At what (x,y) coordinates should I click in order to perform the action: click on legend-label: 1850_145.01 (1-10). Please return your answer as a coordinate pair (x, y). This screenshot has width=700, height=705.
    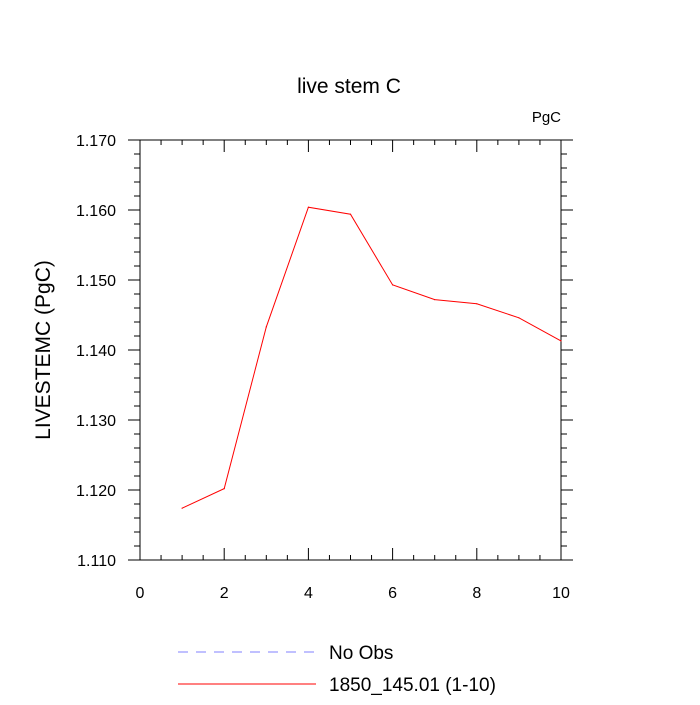
    Looking at the image, I should click on (412, 685).